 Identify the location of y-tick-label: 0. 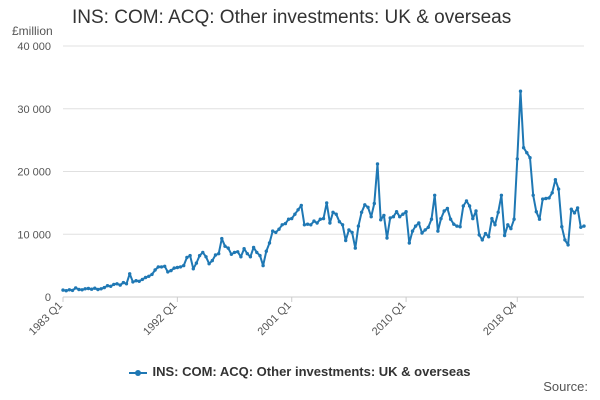
(48, 298).